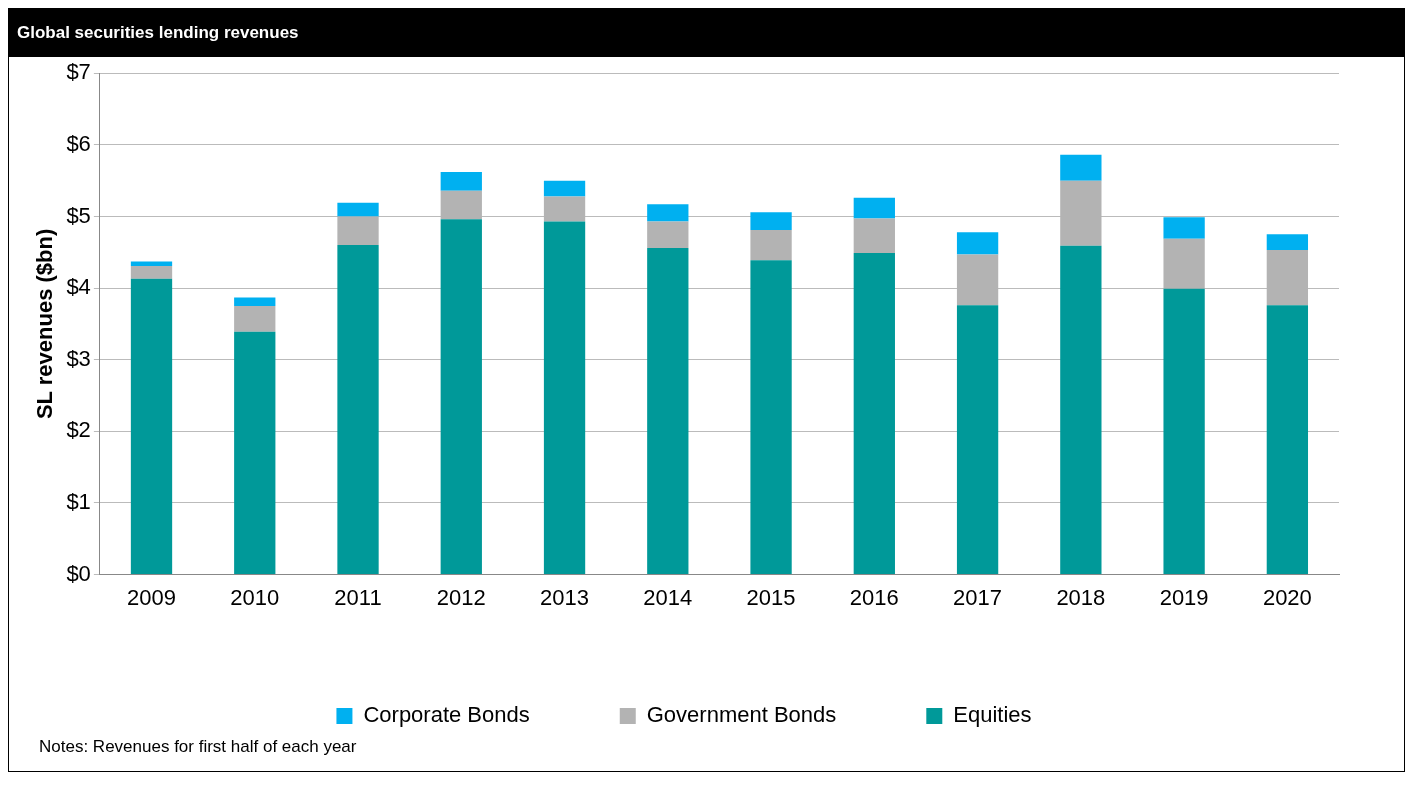 This screenshot has width=1413, height=808. Describe the element at coordinates (565, 597) in the screenshot. I see `x-tick-label: 2013` at that location.